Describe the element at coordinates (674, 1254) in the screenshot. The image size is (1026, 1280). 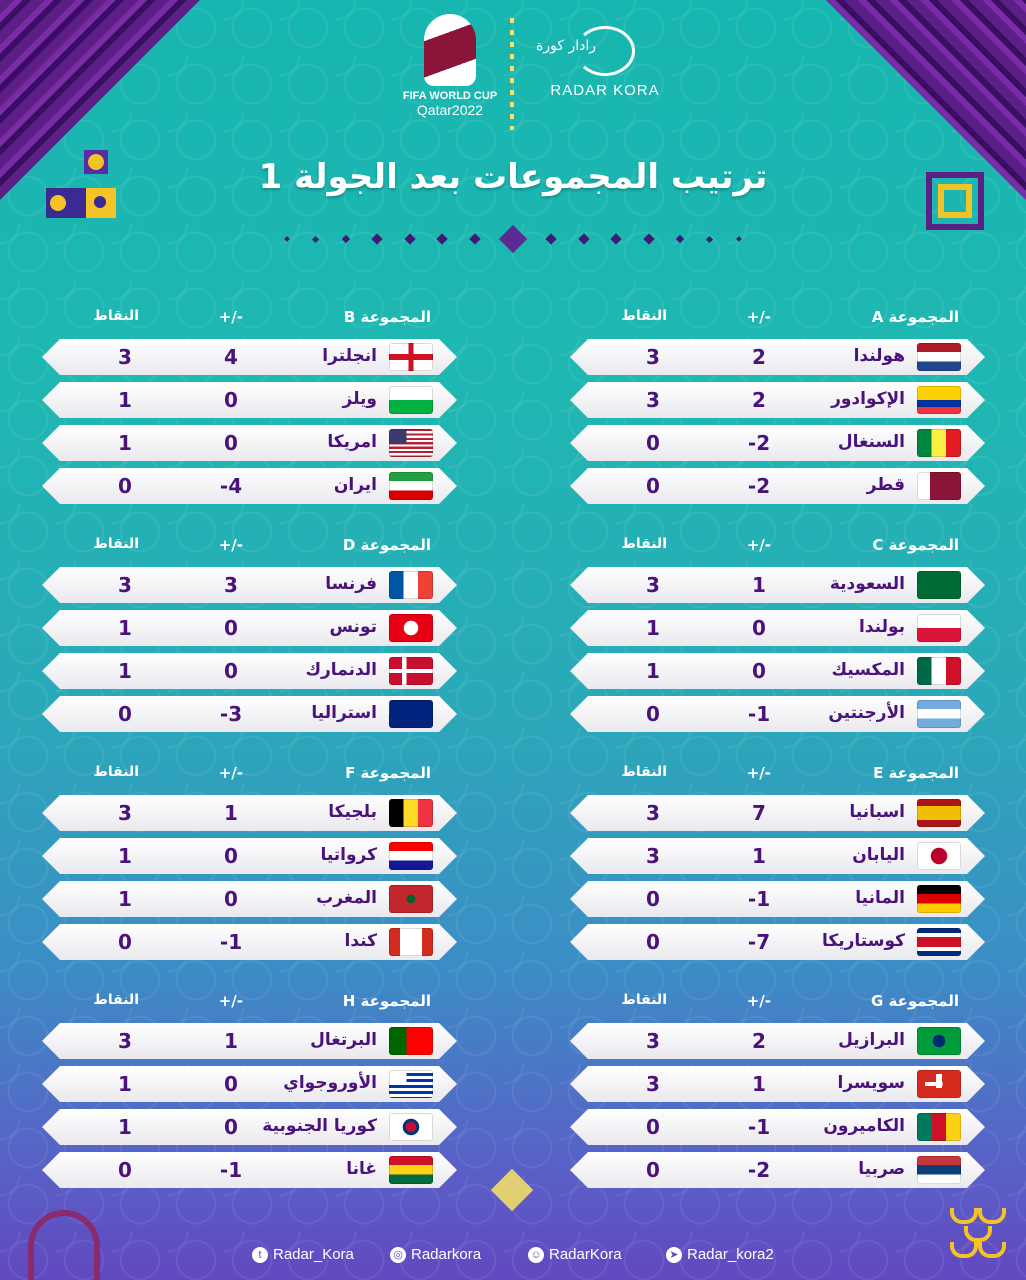
I see `telegram-icon: ➤` at that location.